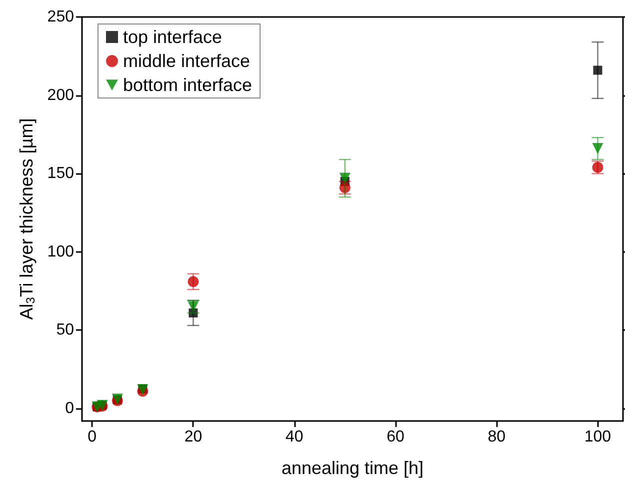 This screenshot has width=625, height=484. What do you see at coordinates (60, 173) in the screenshot?
I see `y-tick-label: 150` at bounding box center [60, 173].